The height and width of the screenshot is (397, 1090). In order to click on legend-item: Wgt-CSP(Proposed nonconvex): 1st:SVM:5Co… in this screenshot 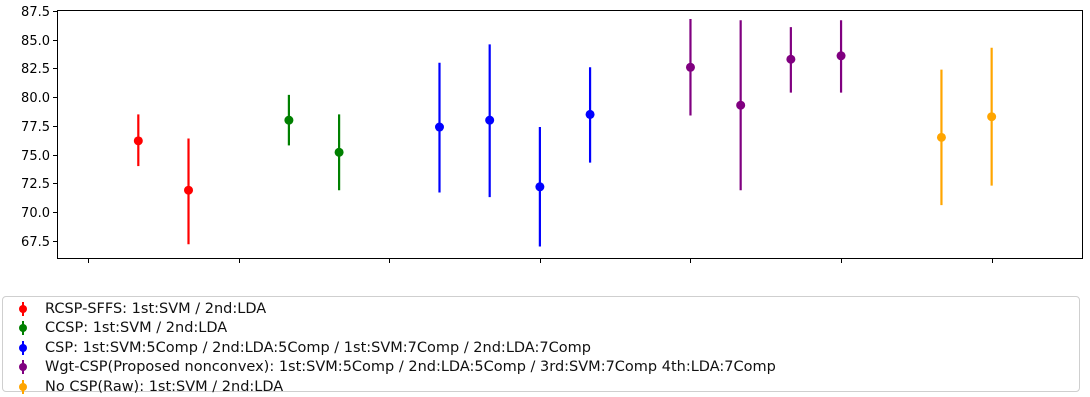, I will do `click(544, 368)`.